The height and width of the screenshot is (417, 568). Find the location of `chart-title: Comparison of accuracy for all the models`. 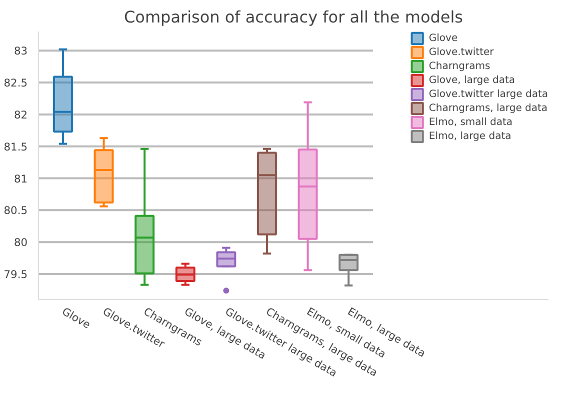

chart-title: Comparison of accuracy for all the models is located at coordinates (294, 17).